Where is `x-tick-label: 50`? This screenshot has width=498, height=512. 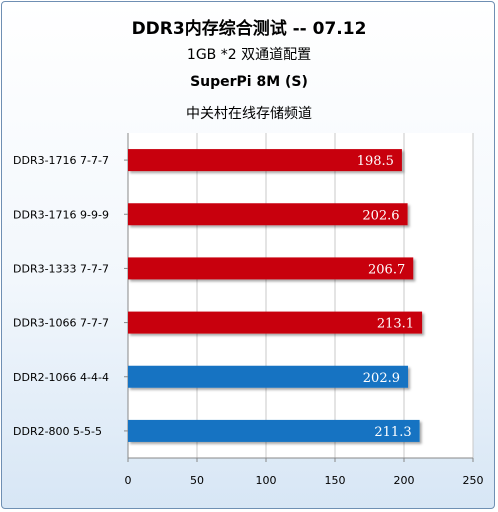 x-tick-label: 50 is located at coordinates (197, 480).